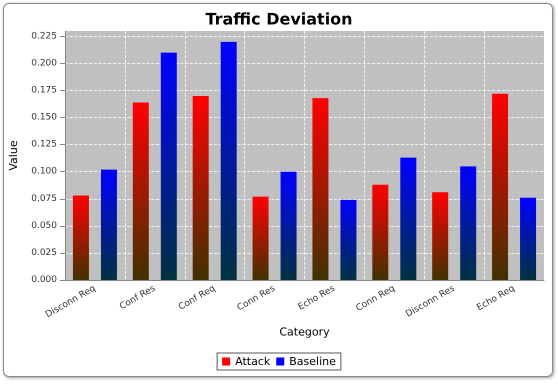 This screenshot has width=558, height=384. I want to click on x-tick-label: Echo Res, so click(317, 298).